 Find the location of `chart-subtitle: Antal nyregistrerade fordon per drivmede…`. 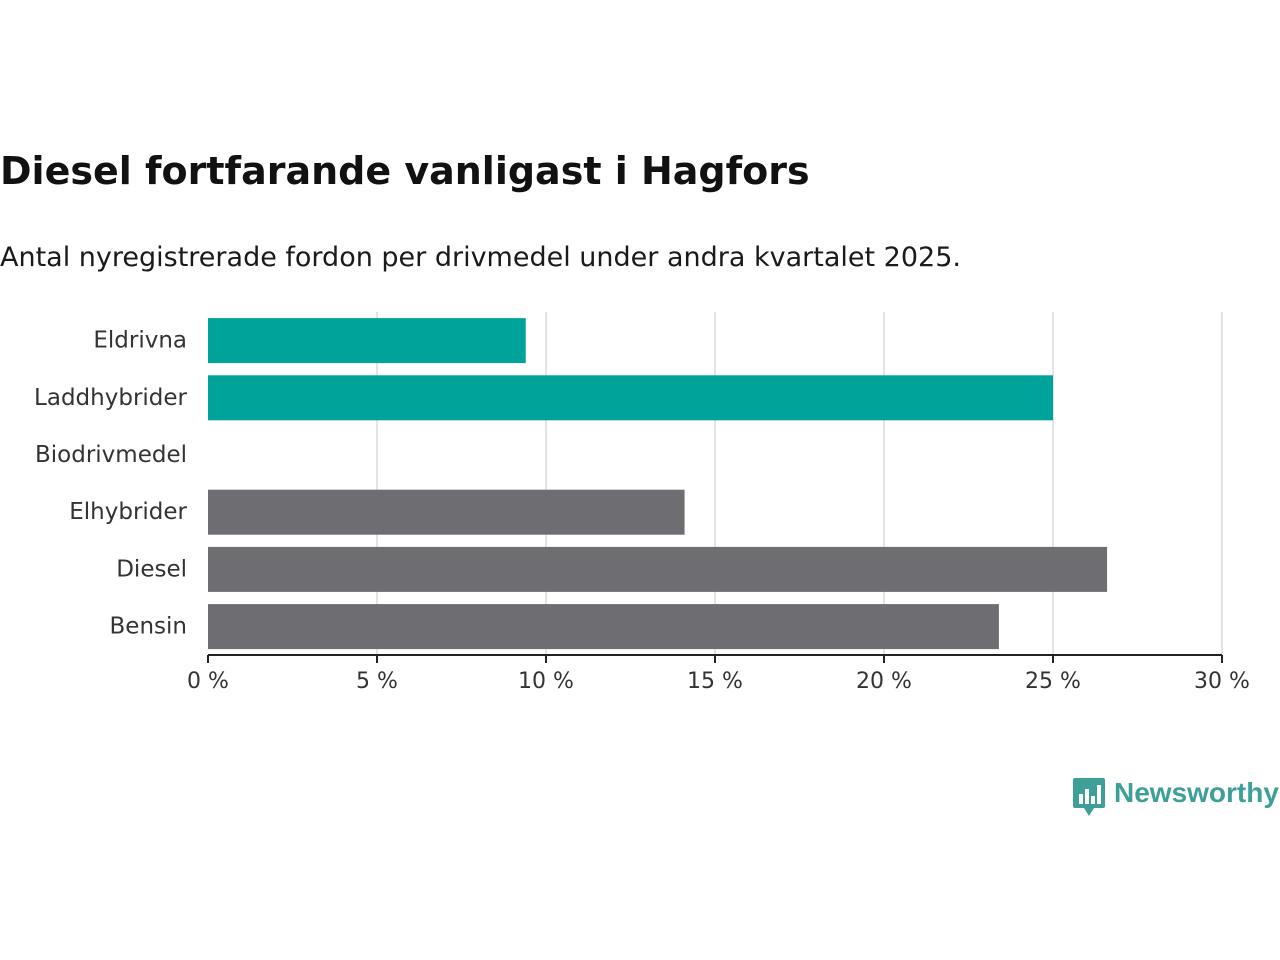

chart-subtitle: Antal nyregistrerade fordon per drivmede… is located at coordinates (480, 257).